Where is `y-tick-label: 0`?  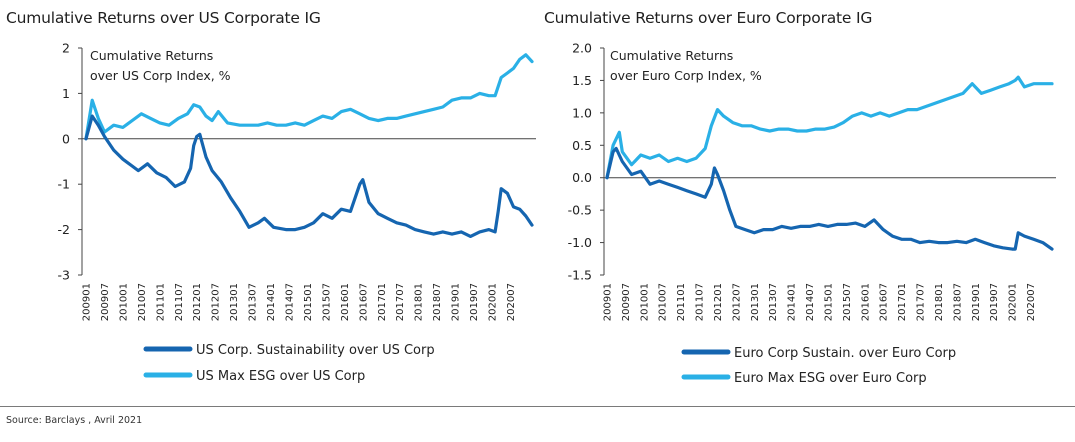
y-tick-label: 0 is located at coordinates (66, 138).